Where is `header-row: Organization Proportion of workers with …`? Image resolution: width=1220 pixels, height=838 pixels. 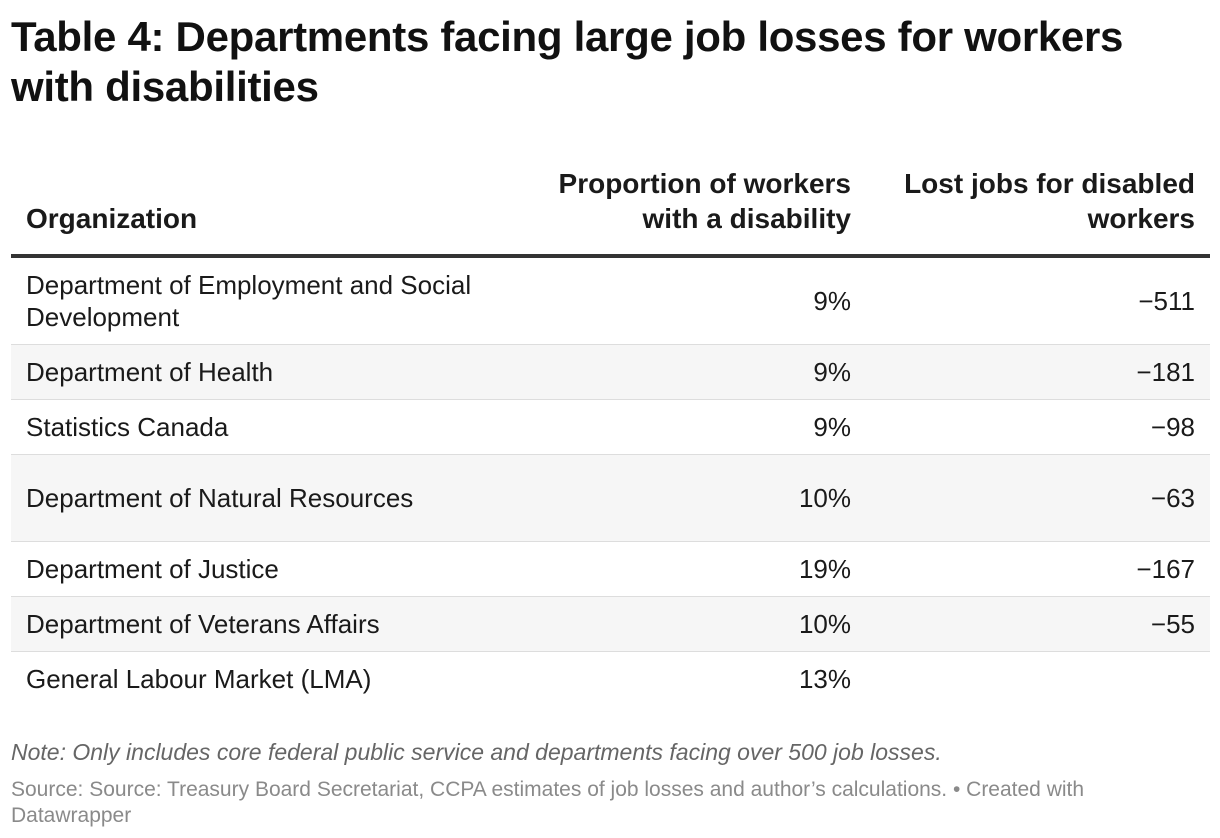
header-row: Organization Proportion of workers with … is located at coordinates (610, 209).